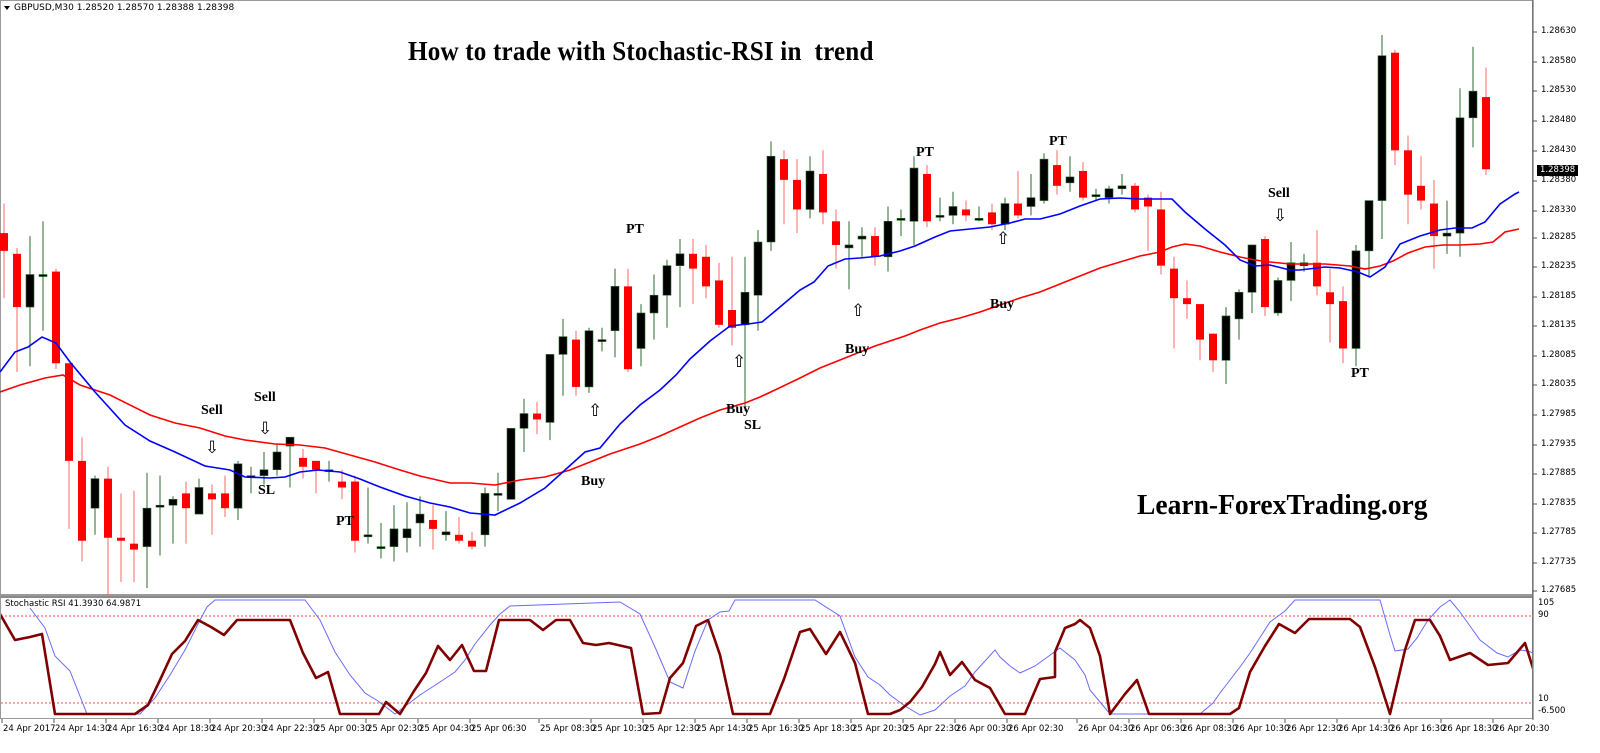 The width and height of the screenshot is (1600, 753). What do you see at coordinates (1314, 729) in the screenshot?
I see `time-axis-label: 26 Apr 12:30` at bounding box center [1314, 729].